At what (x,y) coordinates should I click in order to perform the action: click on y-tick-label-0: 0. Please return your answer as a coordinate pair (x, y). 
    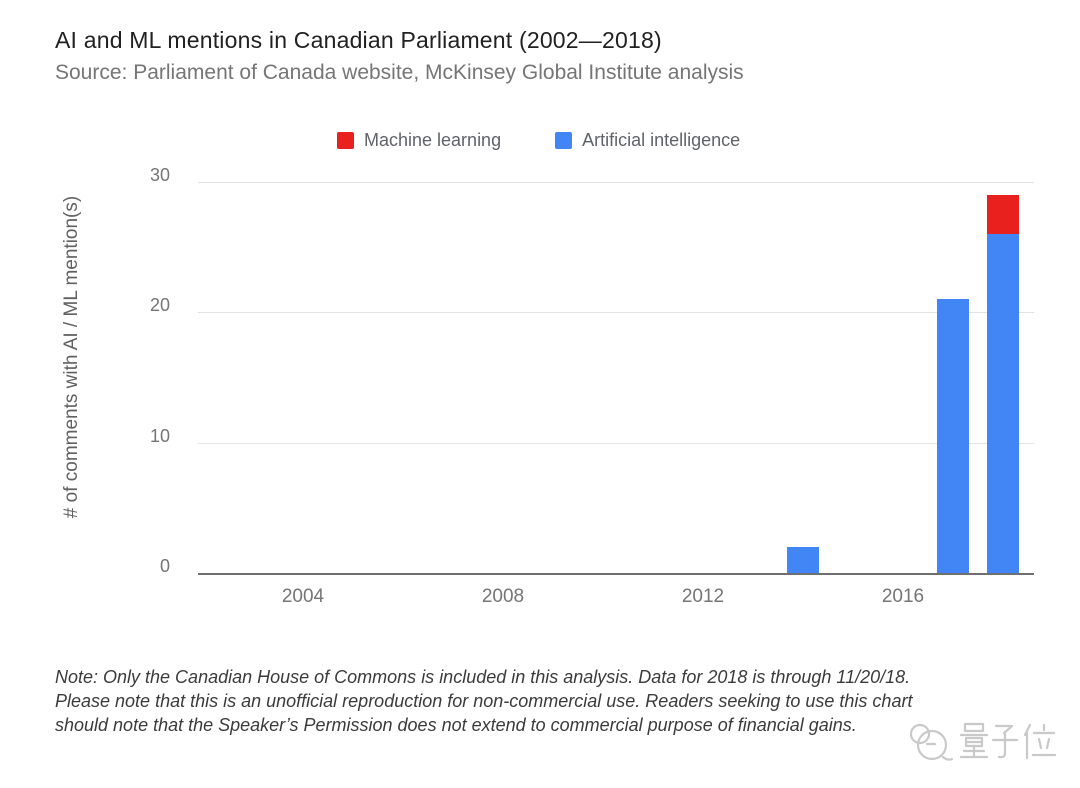
    Looking at the image, I should click on (164, 566).